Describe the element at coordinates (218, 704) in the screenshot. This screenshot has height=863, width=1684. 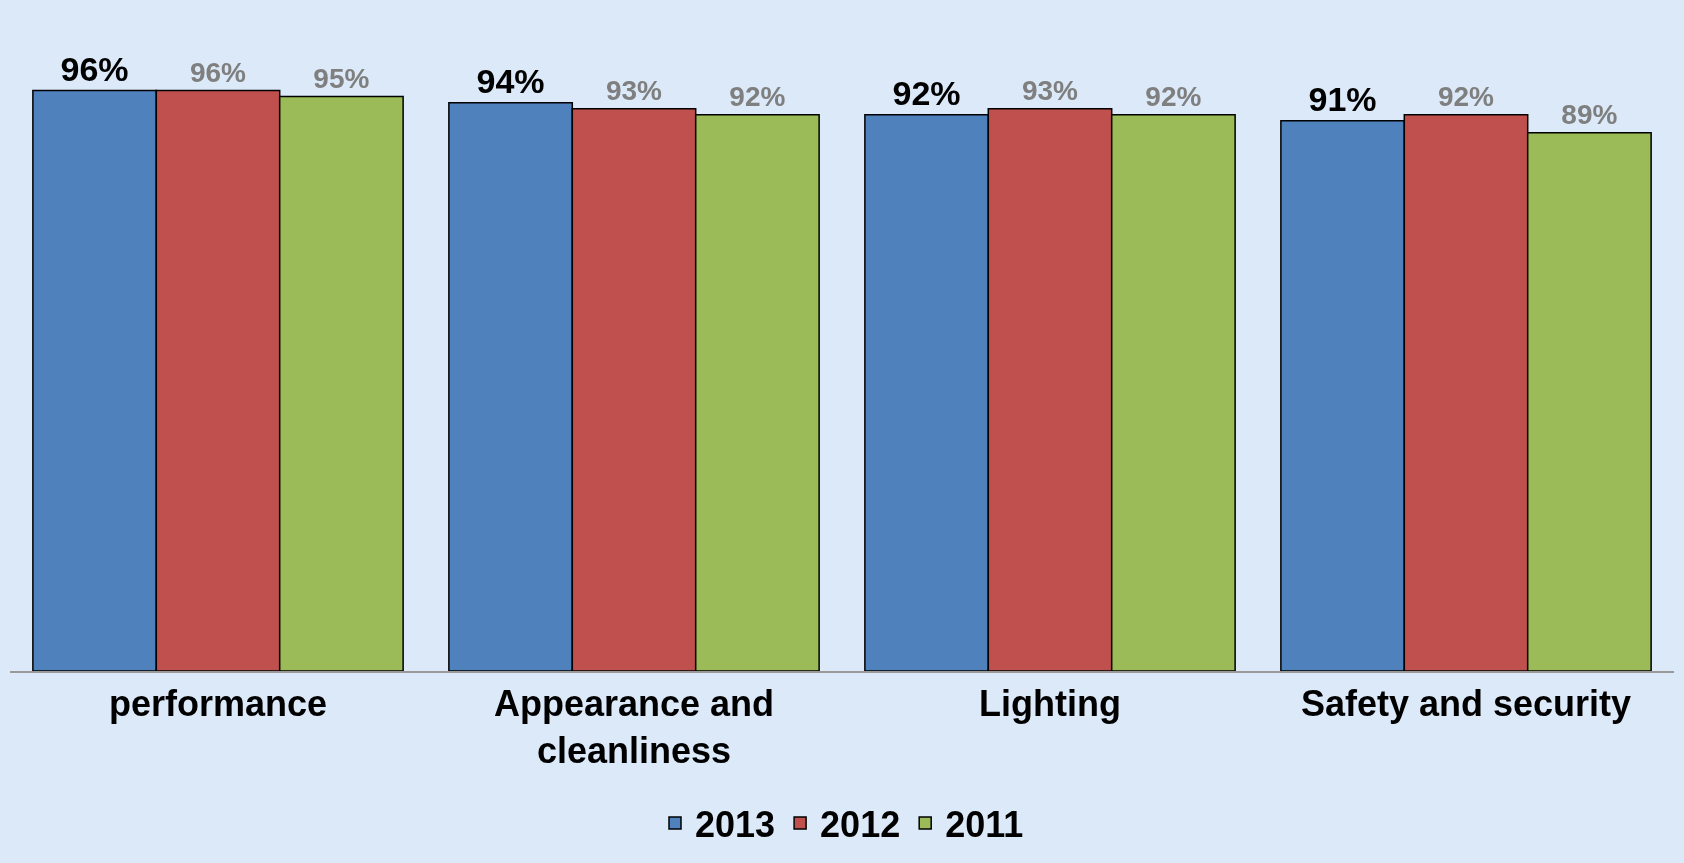
I see `x-tick-label: performance` at that location.